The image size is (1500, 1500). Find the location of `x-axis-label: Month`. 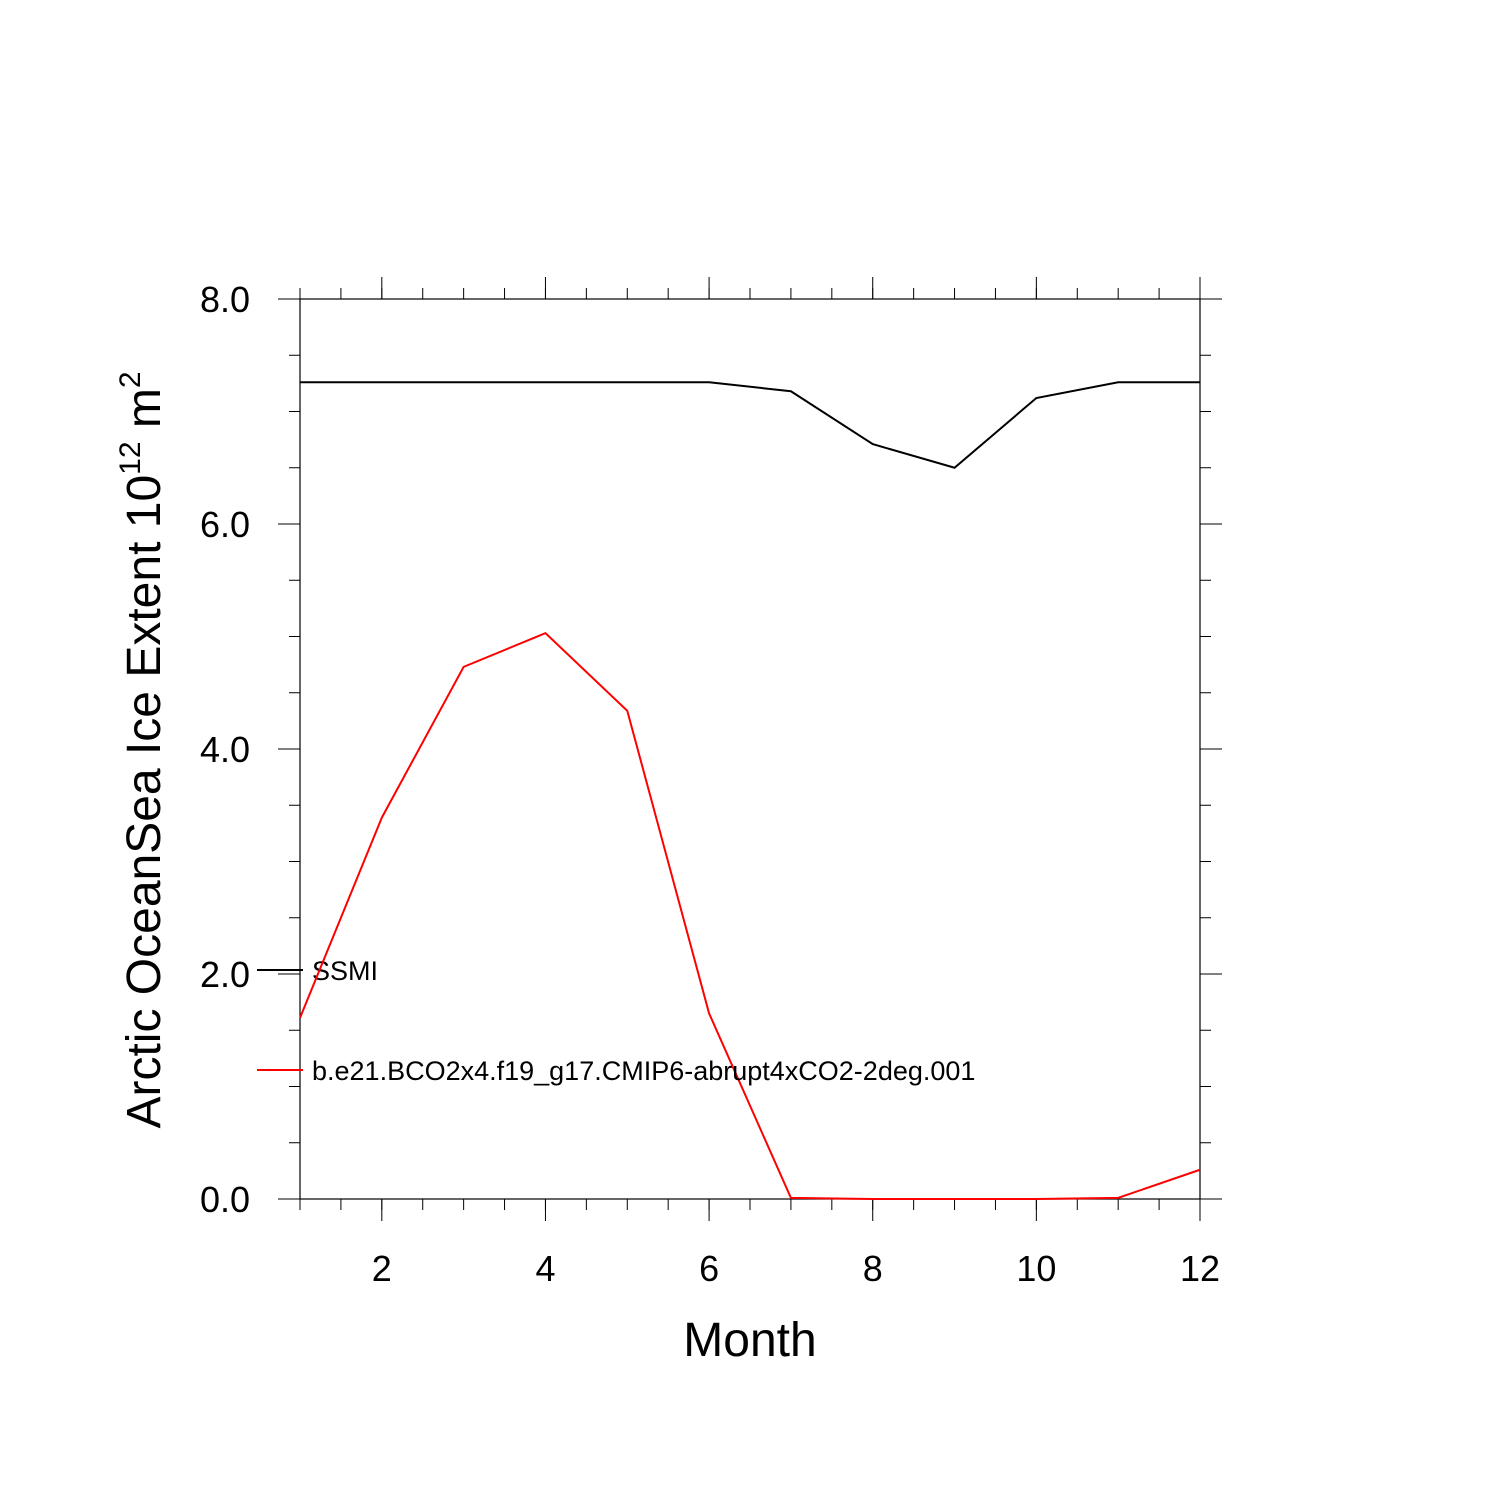

x-axis-label: Month is located at coordinates (749, 1340).